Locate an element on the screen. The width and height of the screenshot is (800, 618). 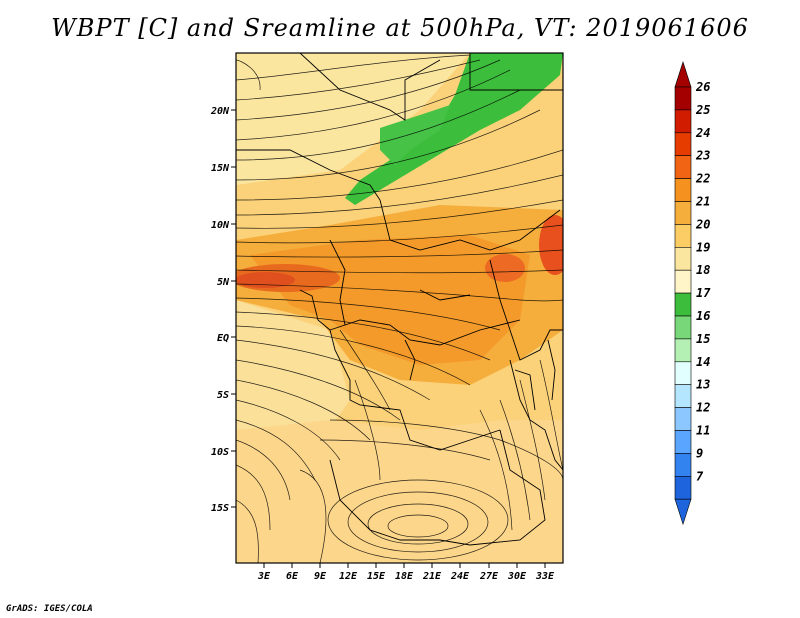
colorbar-label: 15 is located at coordinates (703, 339).